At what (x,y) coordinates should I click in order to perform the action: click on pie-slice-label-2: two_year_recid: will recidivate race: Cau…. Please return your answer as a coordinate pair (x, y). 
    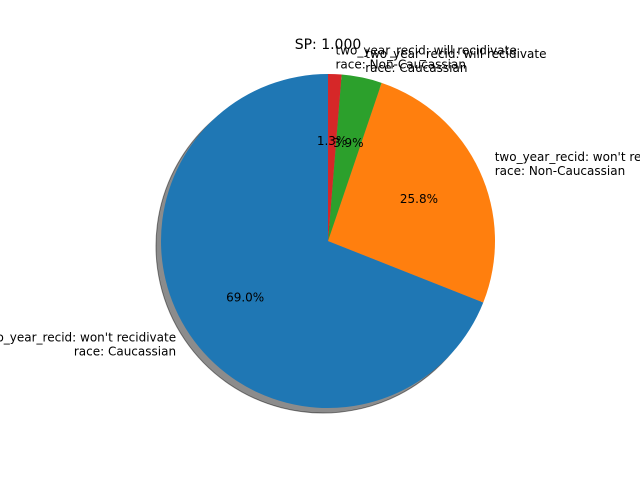
    Looking at the image, I should click on (455, 61).